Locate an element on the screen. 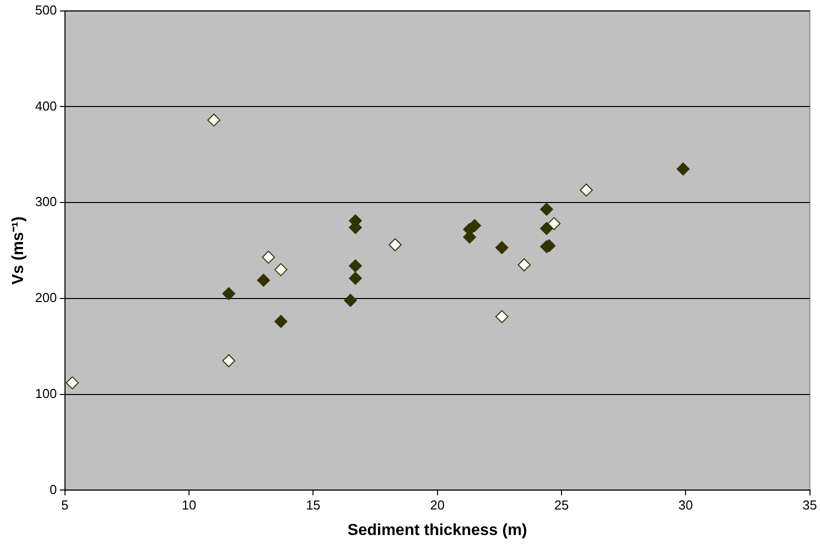 Image resolution: width=820 pixels, height=549 pixels. x-tick-label: 20 is located at coordinates (437, 505).